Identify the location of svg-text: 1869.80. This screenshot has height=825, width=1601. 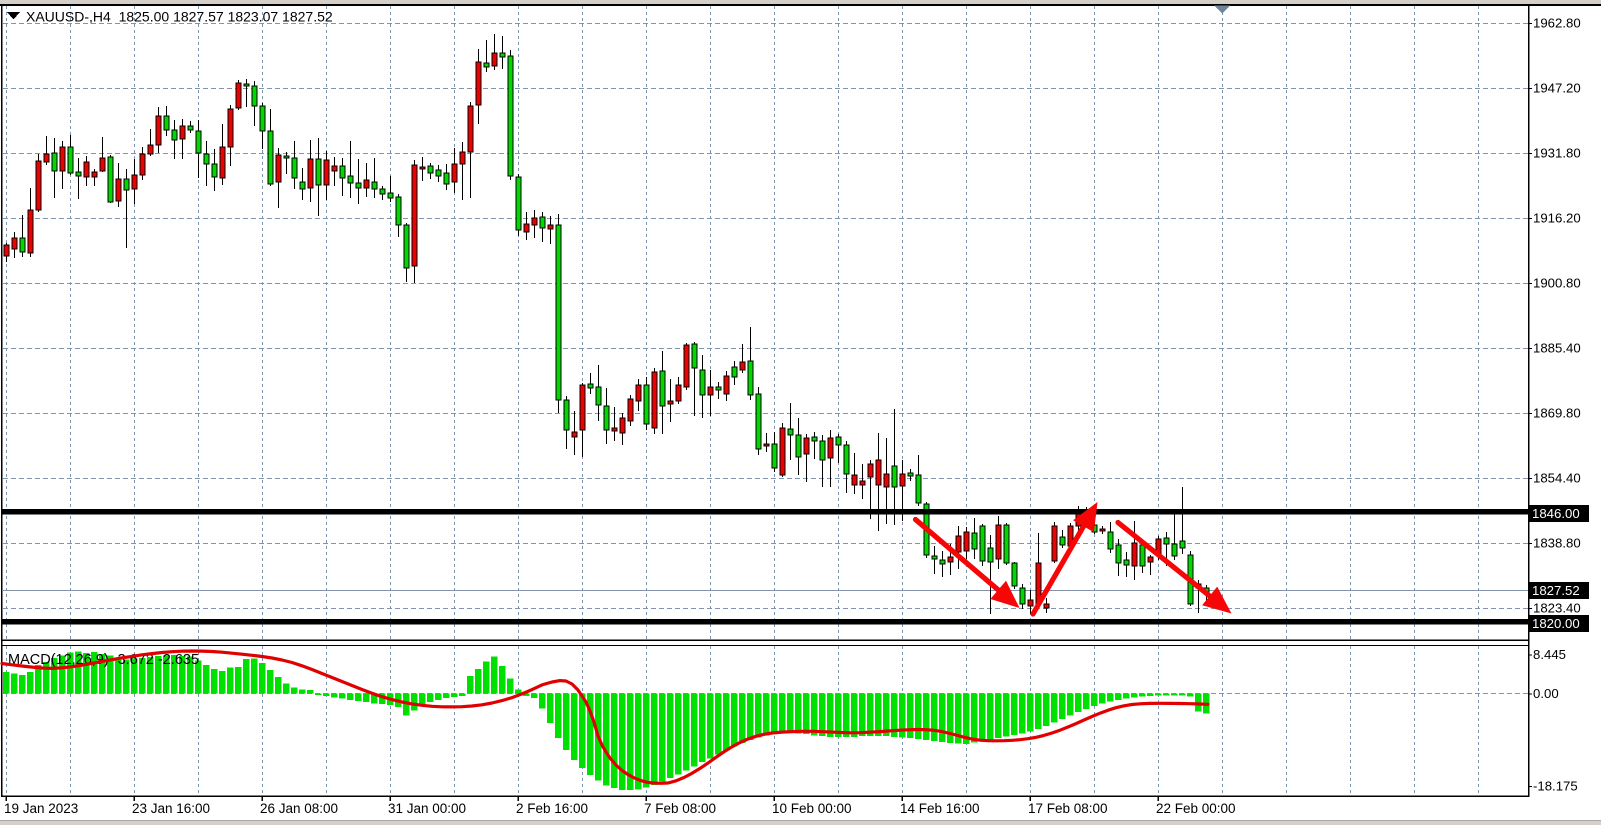
(1557, 413).